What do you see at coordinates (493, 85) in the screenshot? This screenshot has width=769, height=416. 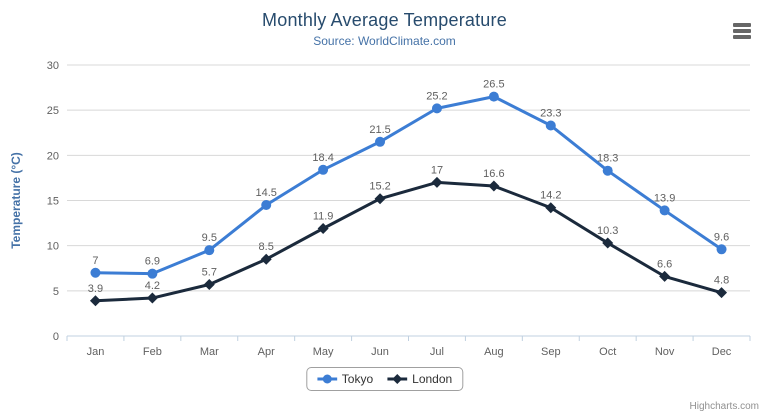 I see `data-label: 26.5` at bounding box center [493, 85].